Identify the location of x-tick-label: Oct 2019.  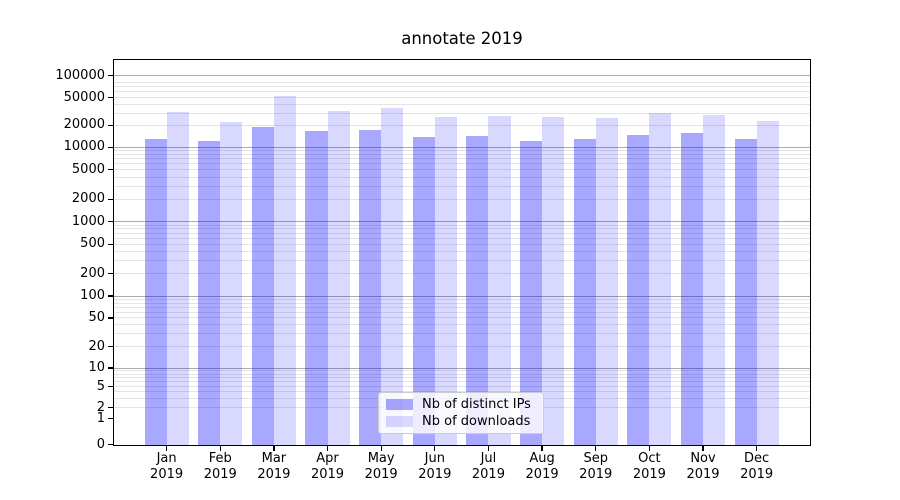
(649, 466).